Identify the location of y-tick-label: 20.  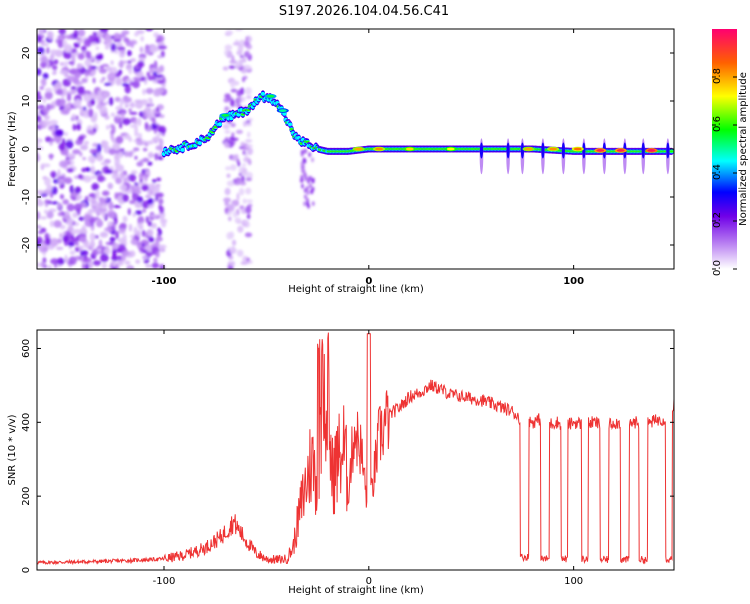
(26, 53).